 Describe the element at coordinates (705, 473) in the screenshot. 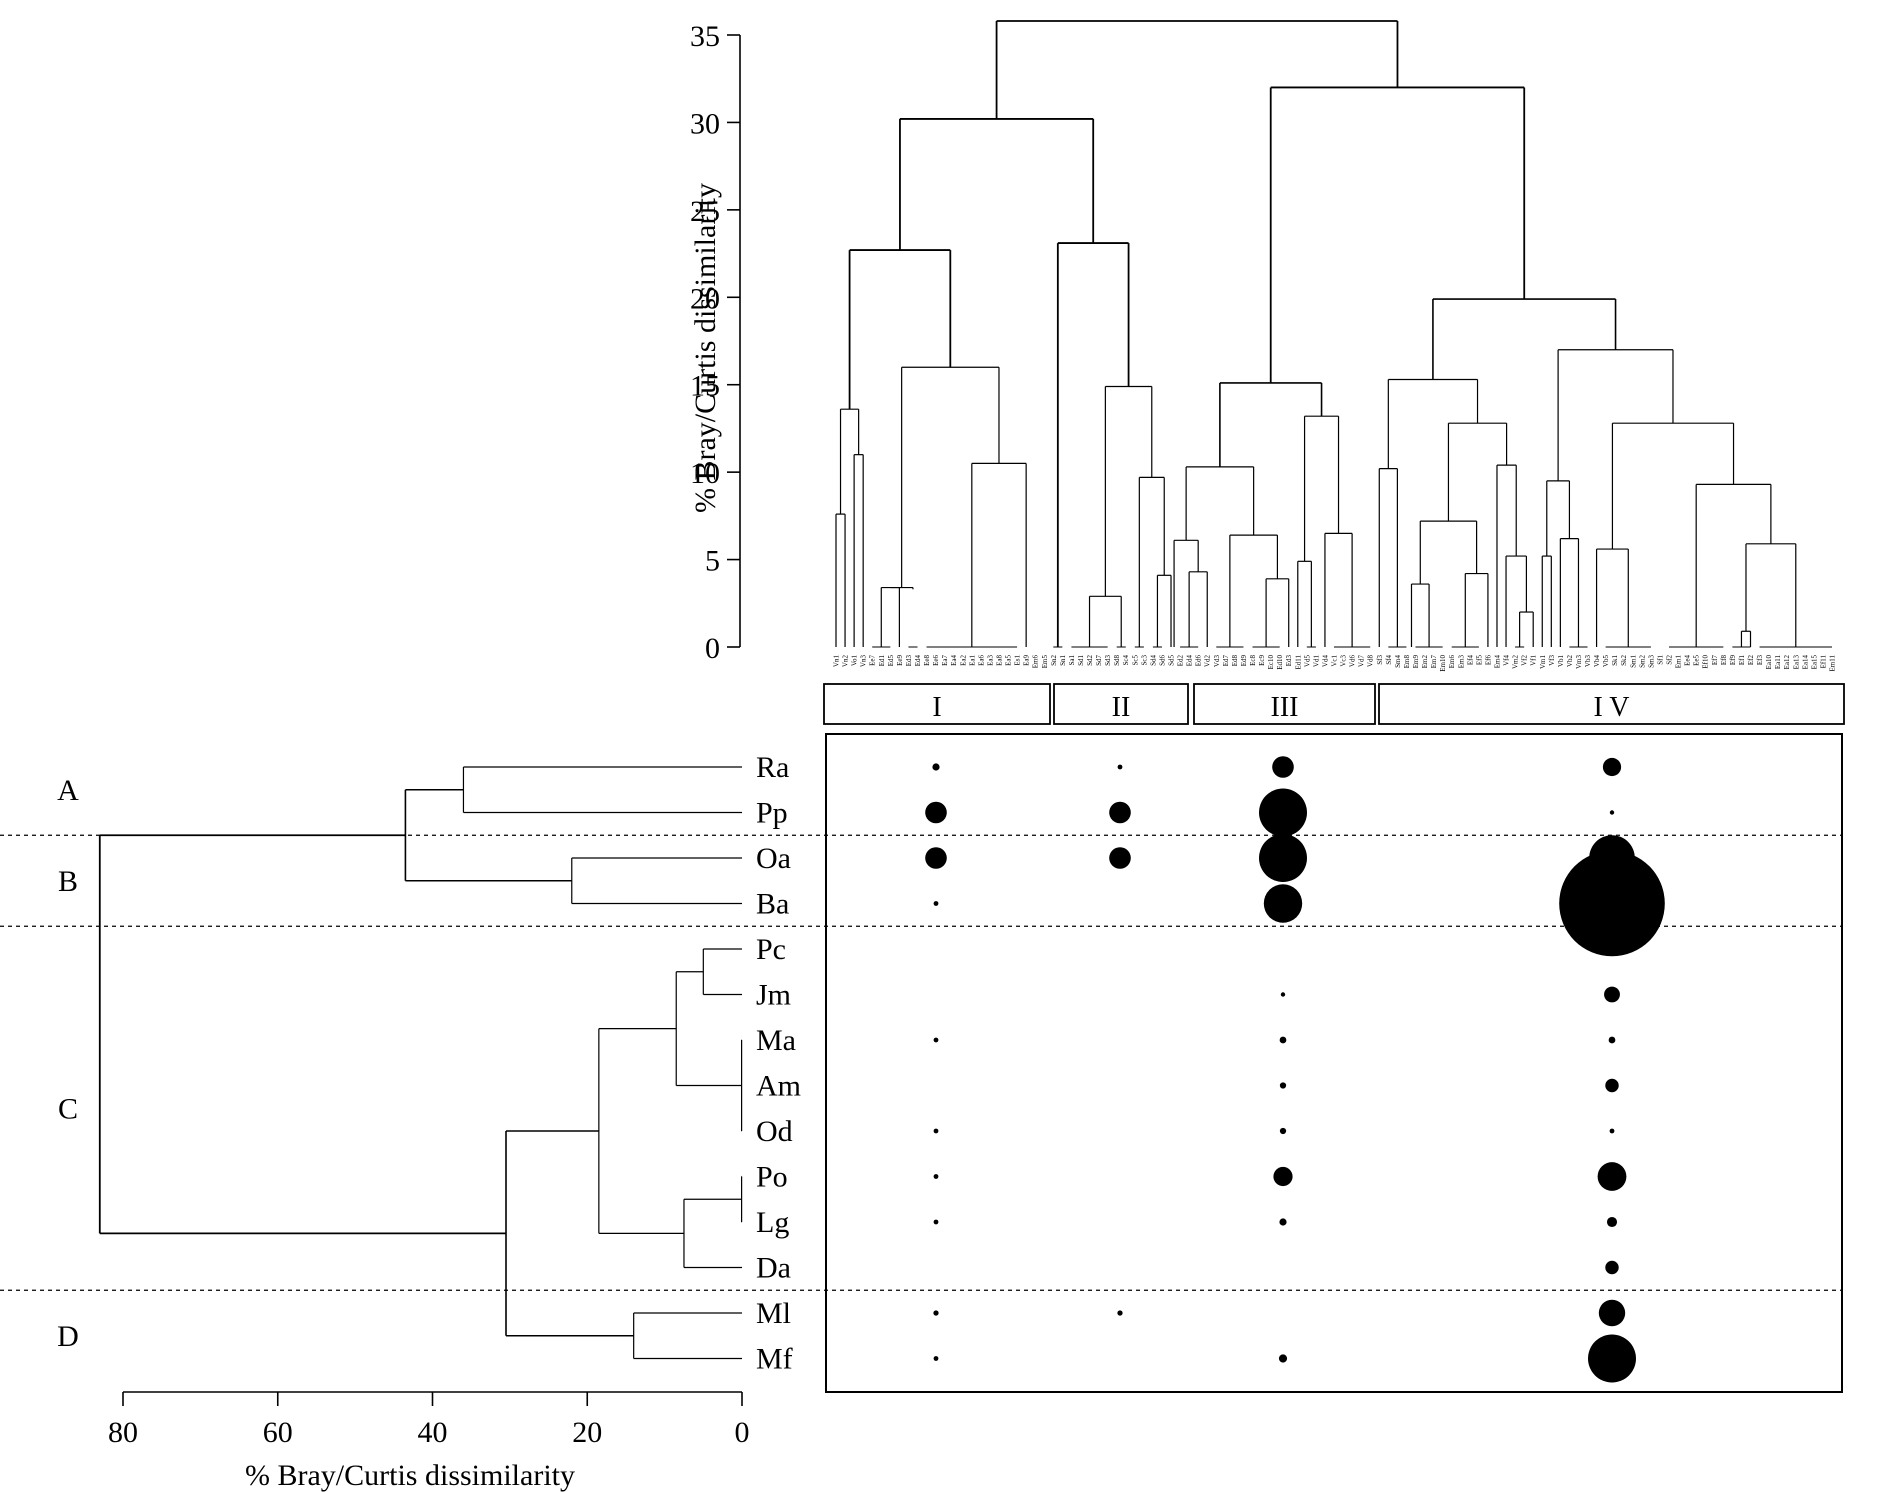

I see `top-y-tick-label: 10` at that location.